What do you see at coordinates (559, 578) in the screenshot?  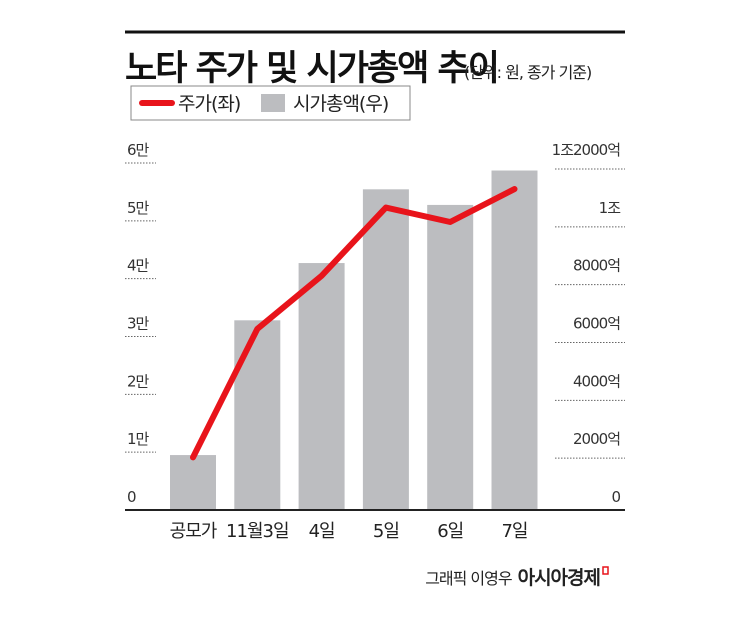 I see `brand-logo: 아시아경제` at bounding box center [559, 578].